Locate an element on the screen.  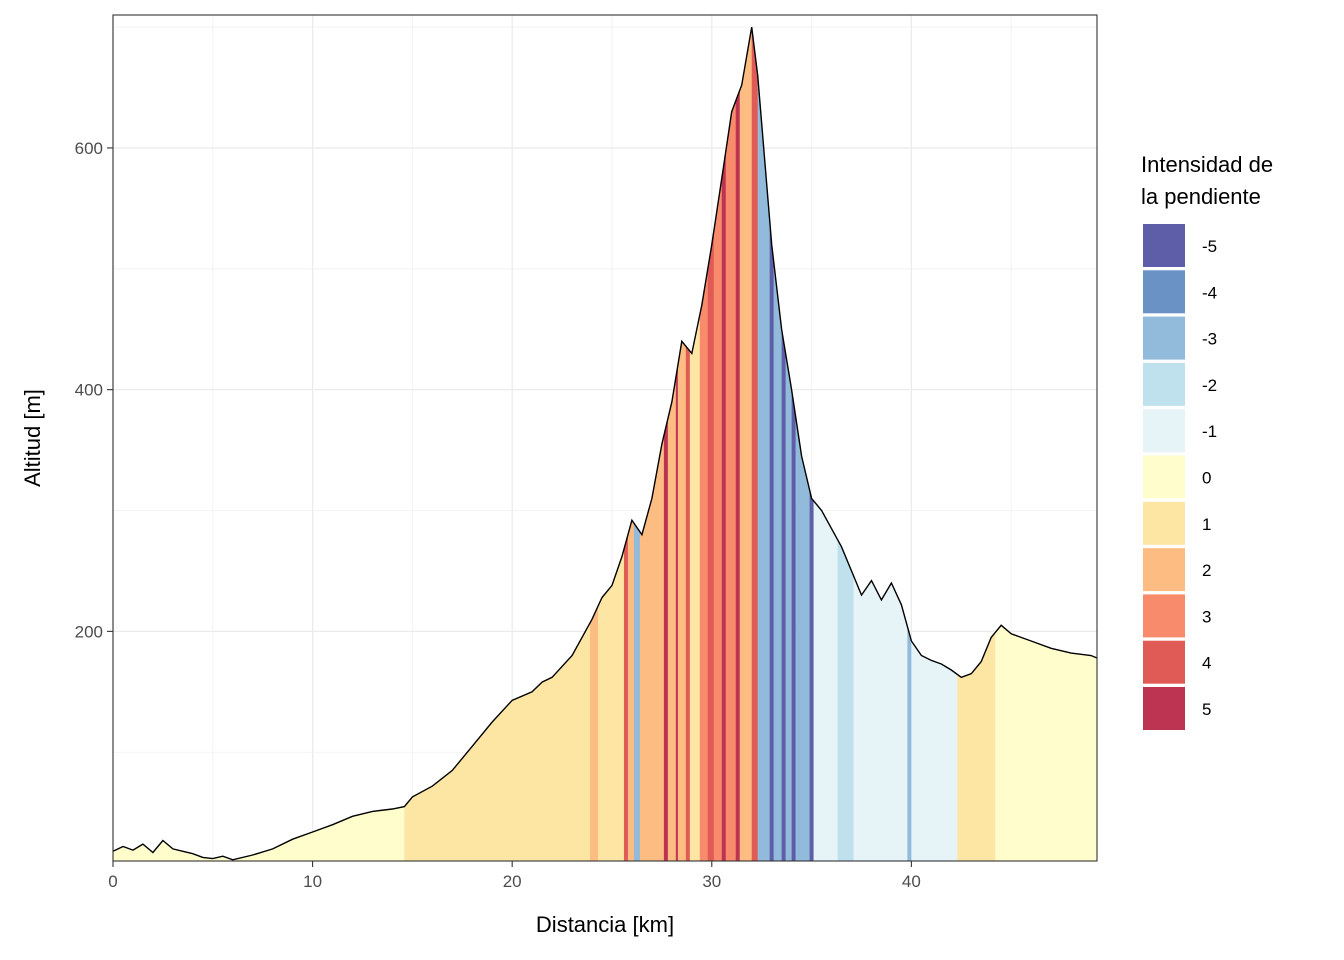
x-tick-label: 0 is located at coordinates (112, 881).